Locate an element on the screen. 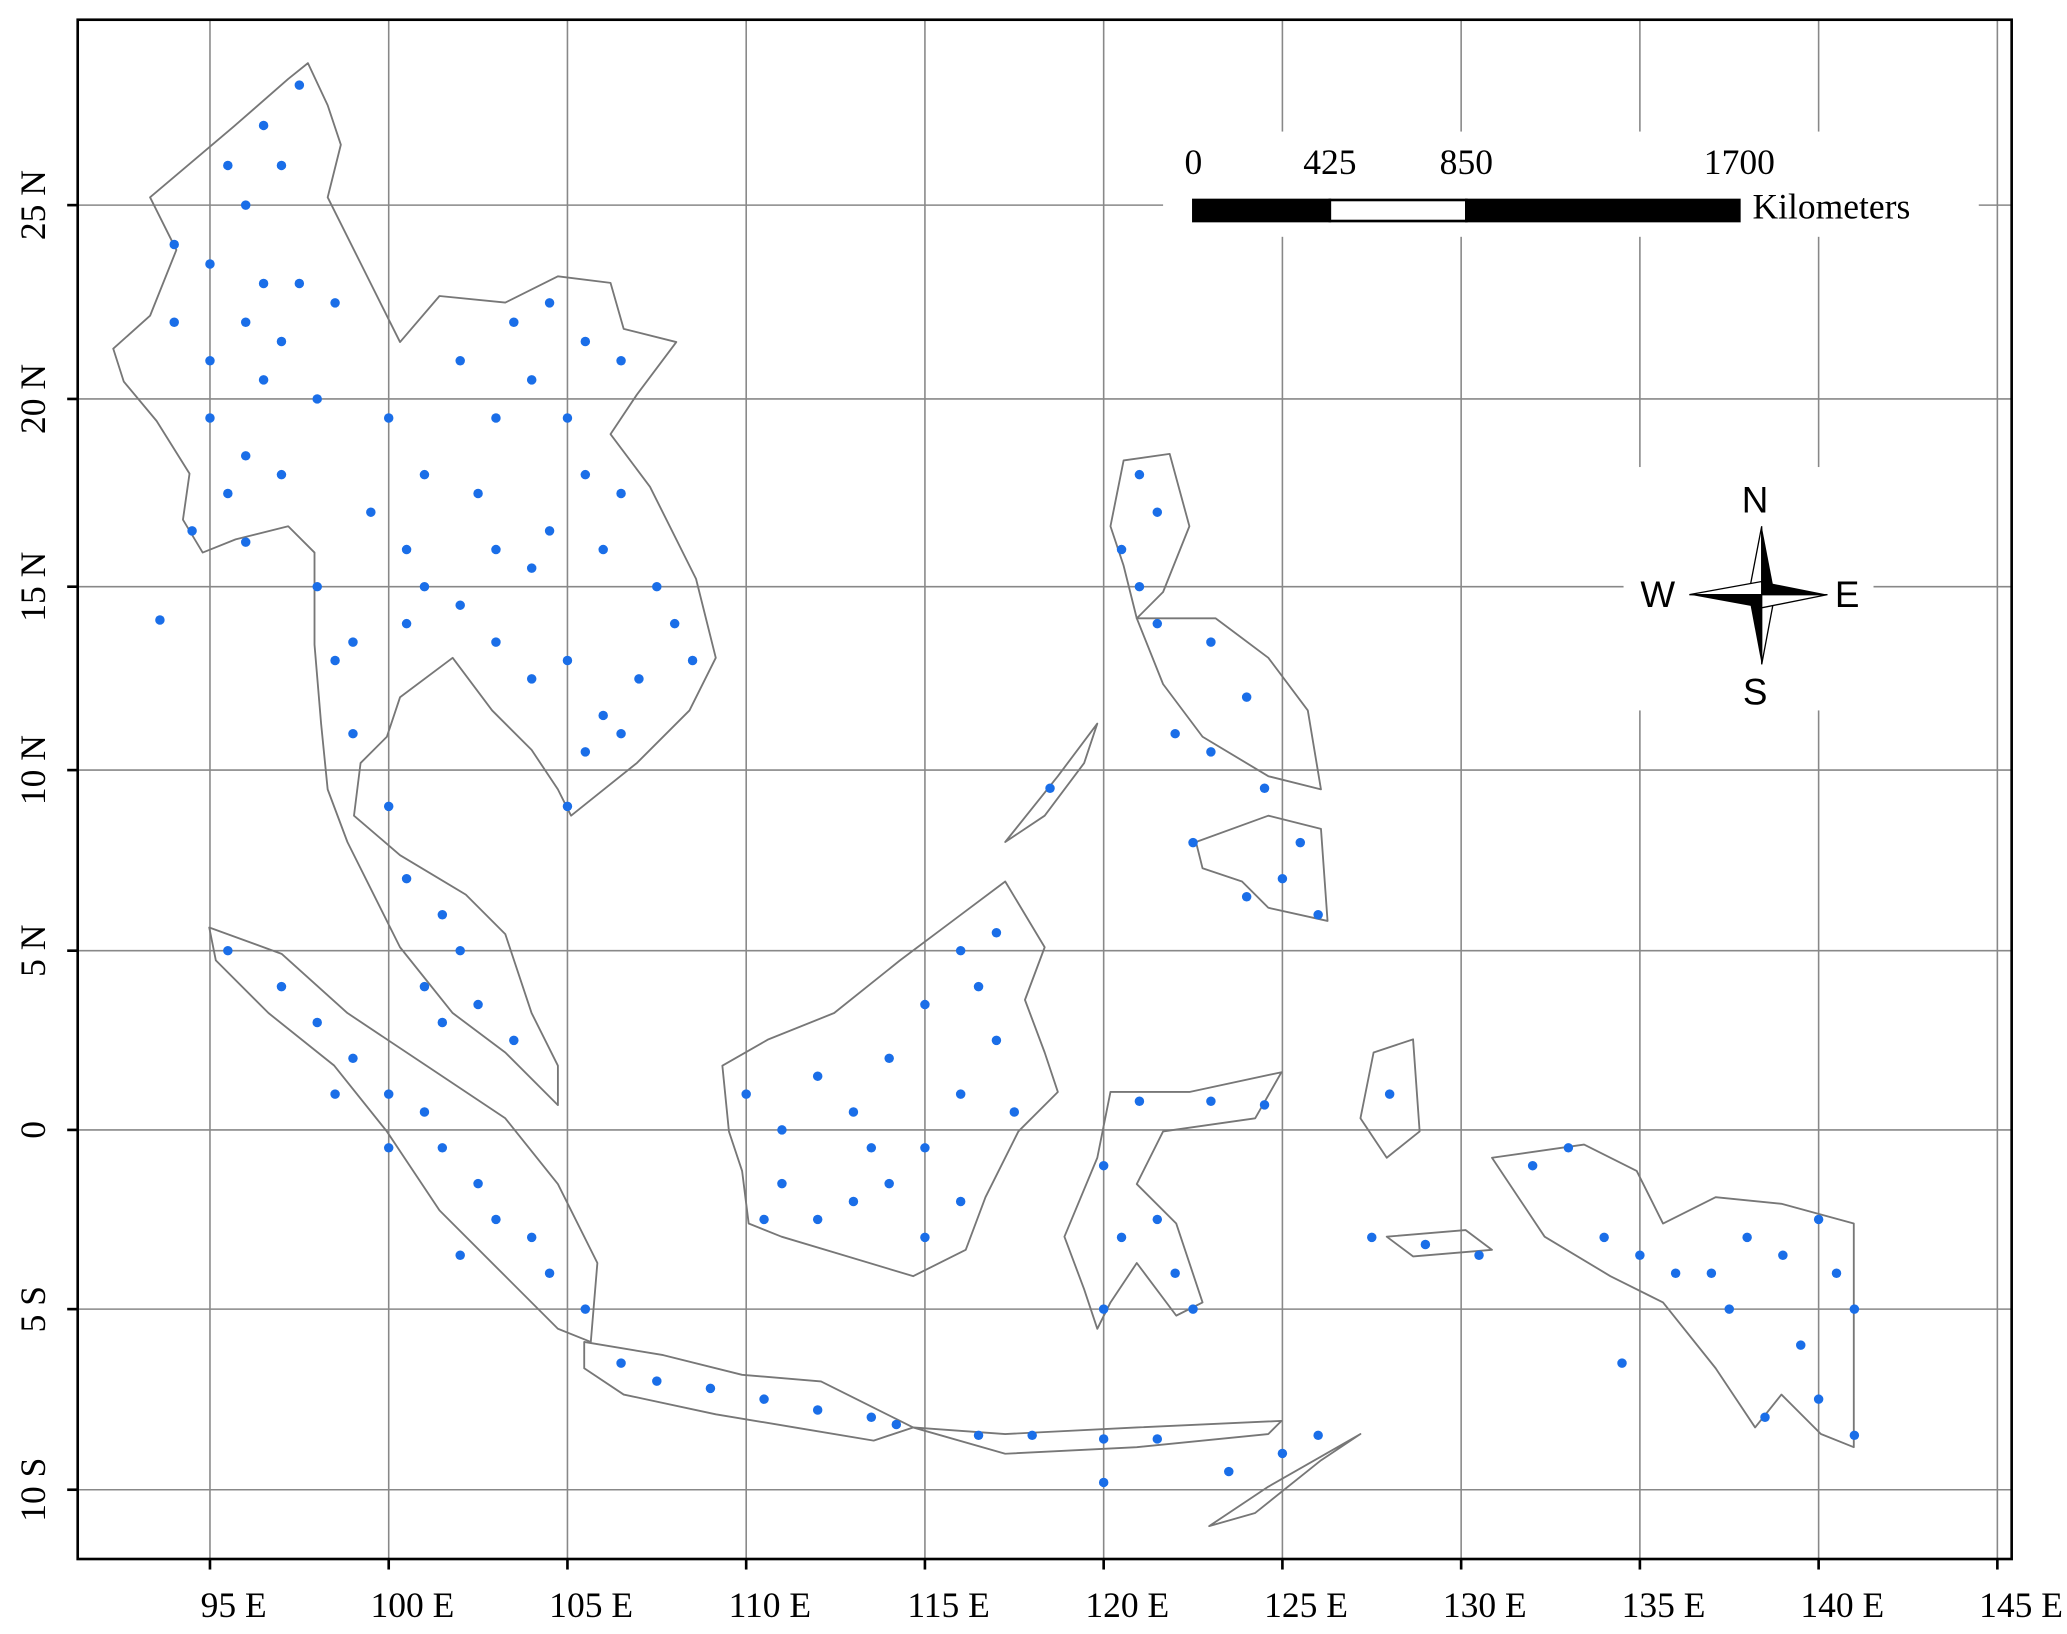 This screenshot has width=2067, height=1634. x-tick-label: 105 E is located at coordinates (591, 1605).